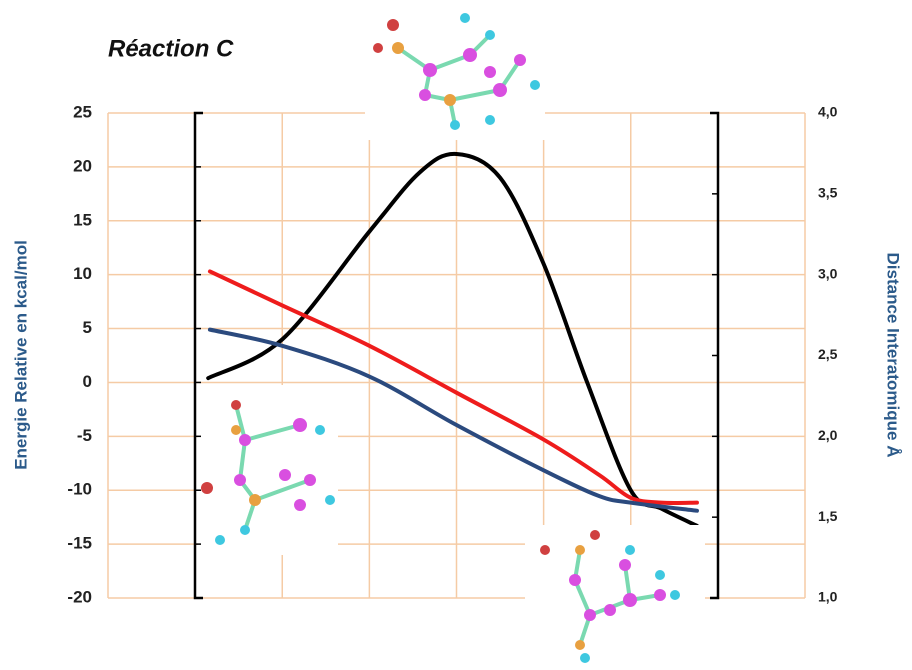  What do you see at coordinates (20, 355) in the screenshot?
I see `y-axis-label: Energie Relative en kcal/mol` at bounding box center [20, 355].